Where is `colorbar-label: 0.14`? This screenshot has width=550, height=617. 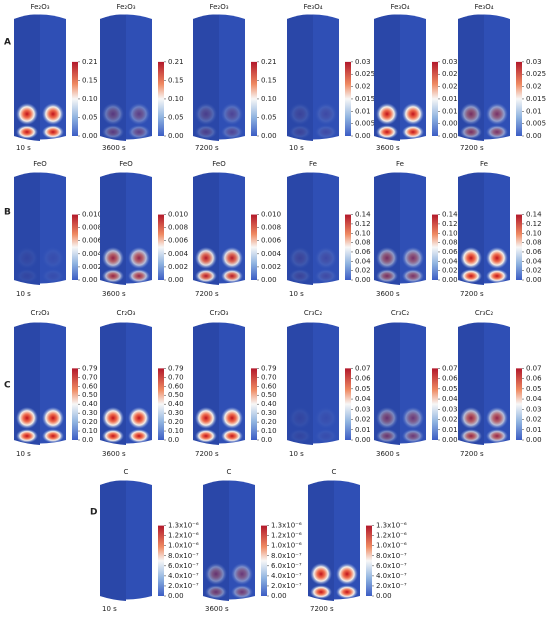 colorbar-label: 0.14 is located at coordinates (363, 215).